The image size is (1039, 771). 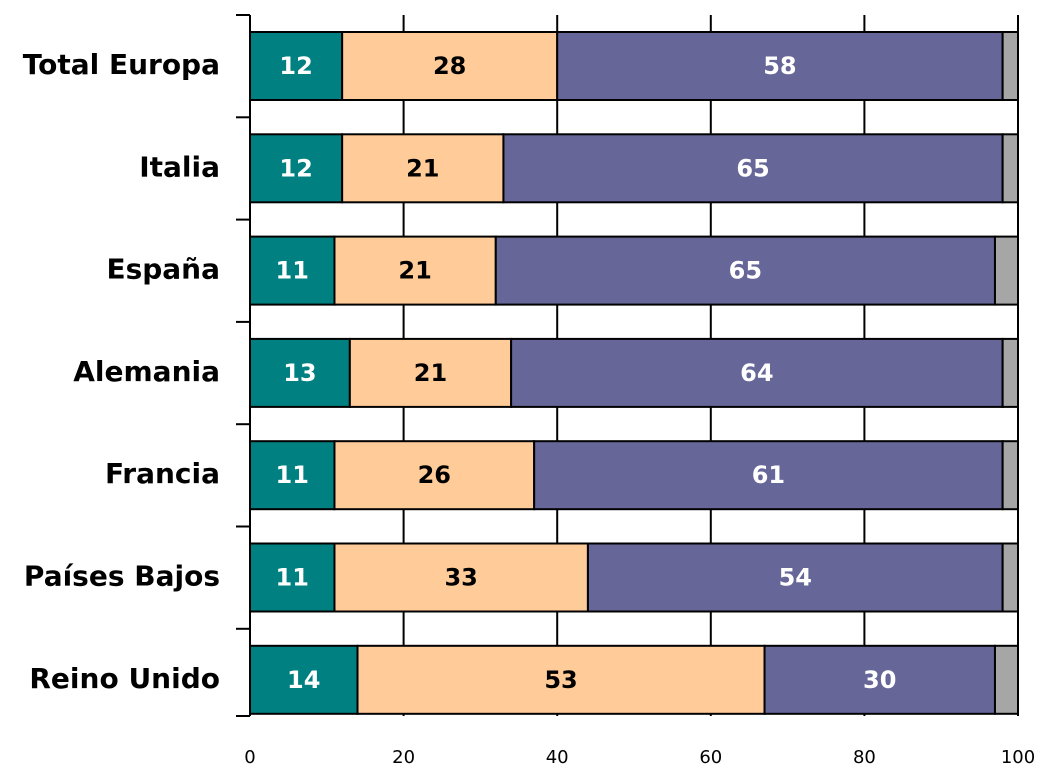 I want to click on category-label: Reino Unido, so click(x=124, y=678).